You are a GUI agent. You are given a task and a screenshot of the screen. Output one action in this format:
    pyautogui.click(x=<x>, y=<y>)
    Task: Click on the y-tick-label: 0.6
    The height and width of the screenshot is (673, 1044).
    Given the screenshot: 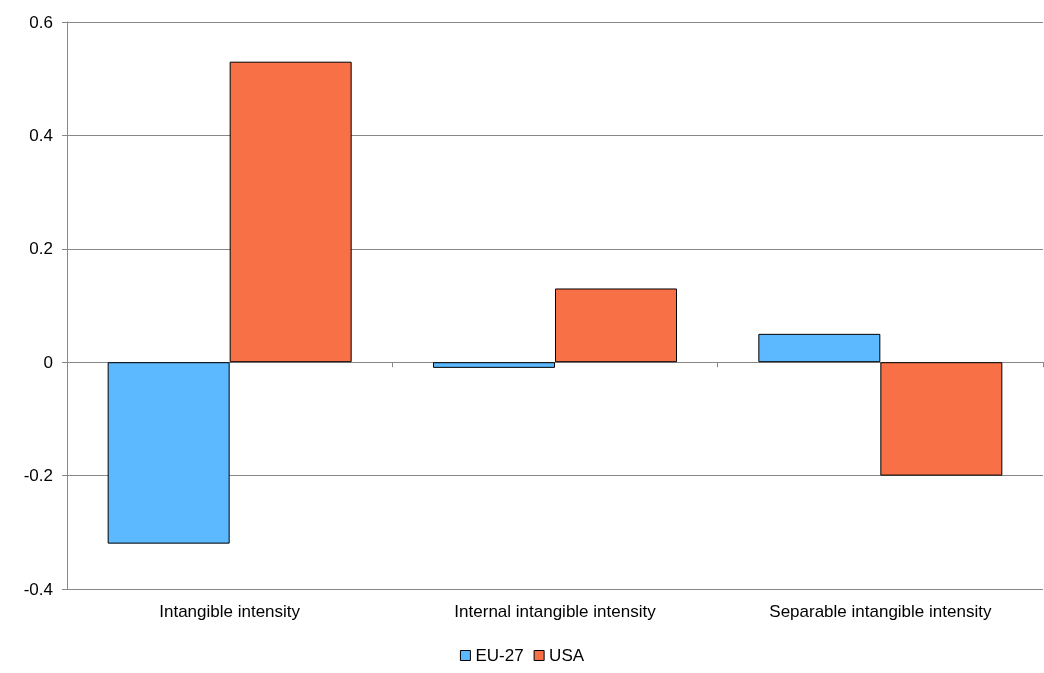 What is the action you would take?
    pyautogui.click(x=41, y=22)
    